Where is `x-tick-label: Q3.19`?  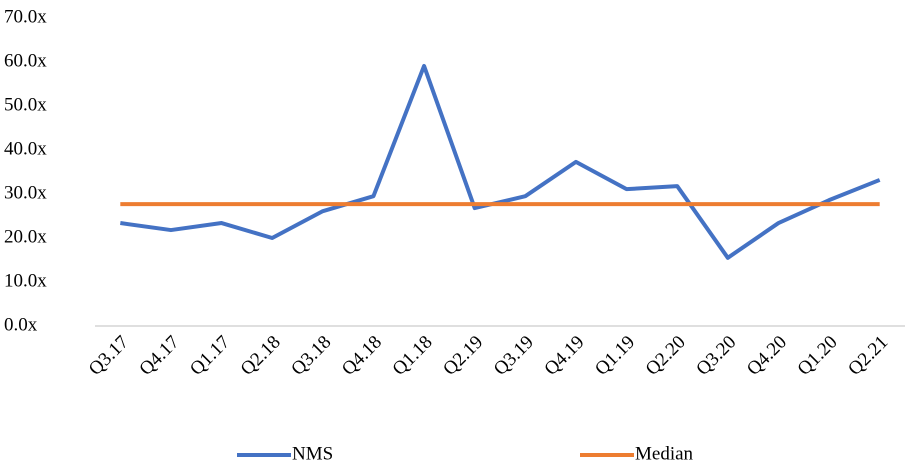 x-tick-label: Q3.19 is located at coordinates (514, 356).